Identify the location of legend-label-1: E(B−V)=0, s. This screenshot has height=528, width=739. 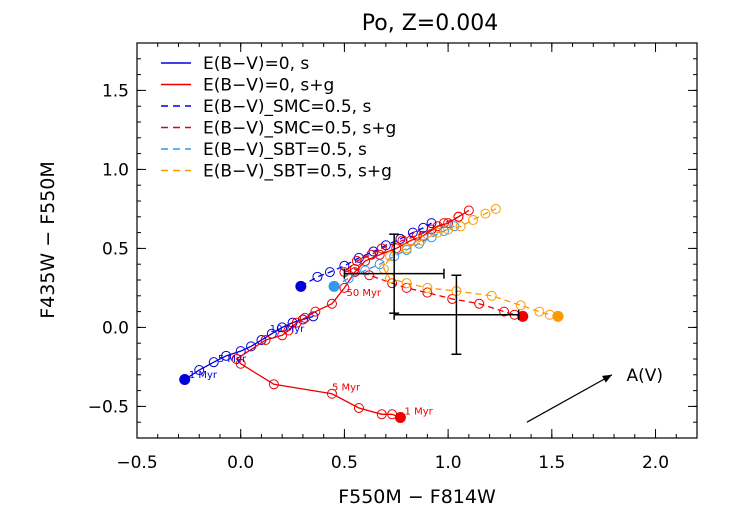
(256, 64).